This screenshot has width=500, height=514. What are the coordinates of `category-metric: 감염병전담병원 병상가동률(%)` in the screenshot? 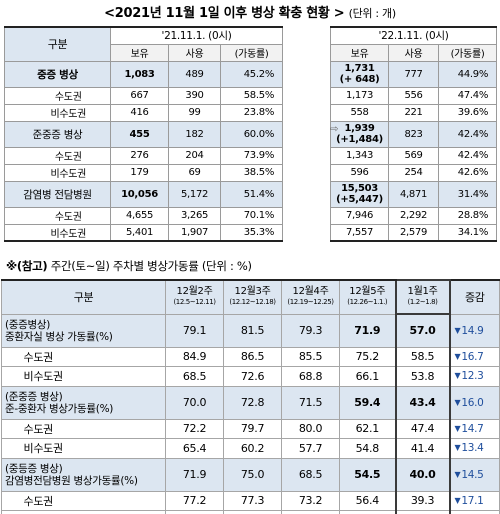 It's located at (71, 480).